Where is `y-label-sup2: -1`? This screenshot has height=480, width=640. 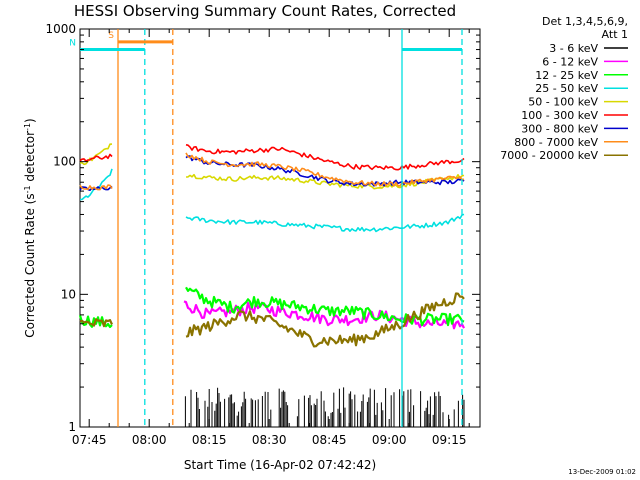
y-label-sup2: -1 is located at coordinates (27, 127).